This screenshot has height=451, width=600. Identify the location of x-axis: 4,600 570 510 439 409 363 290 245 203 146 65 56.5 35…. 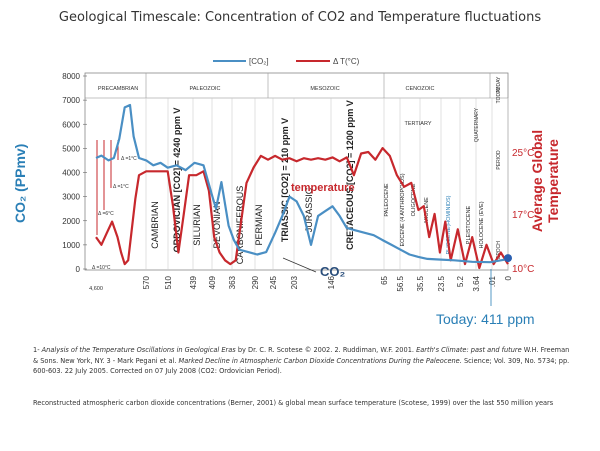
(301, 283).